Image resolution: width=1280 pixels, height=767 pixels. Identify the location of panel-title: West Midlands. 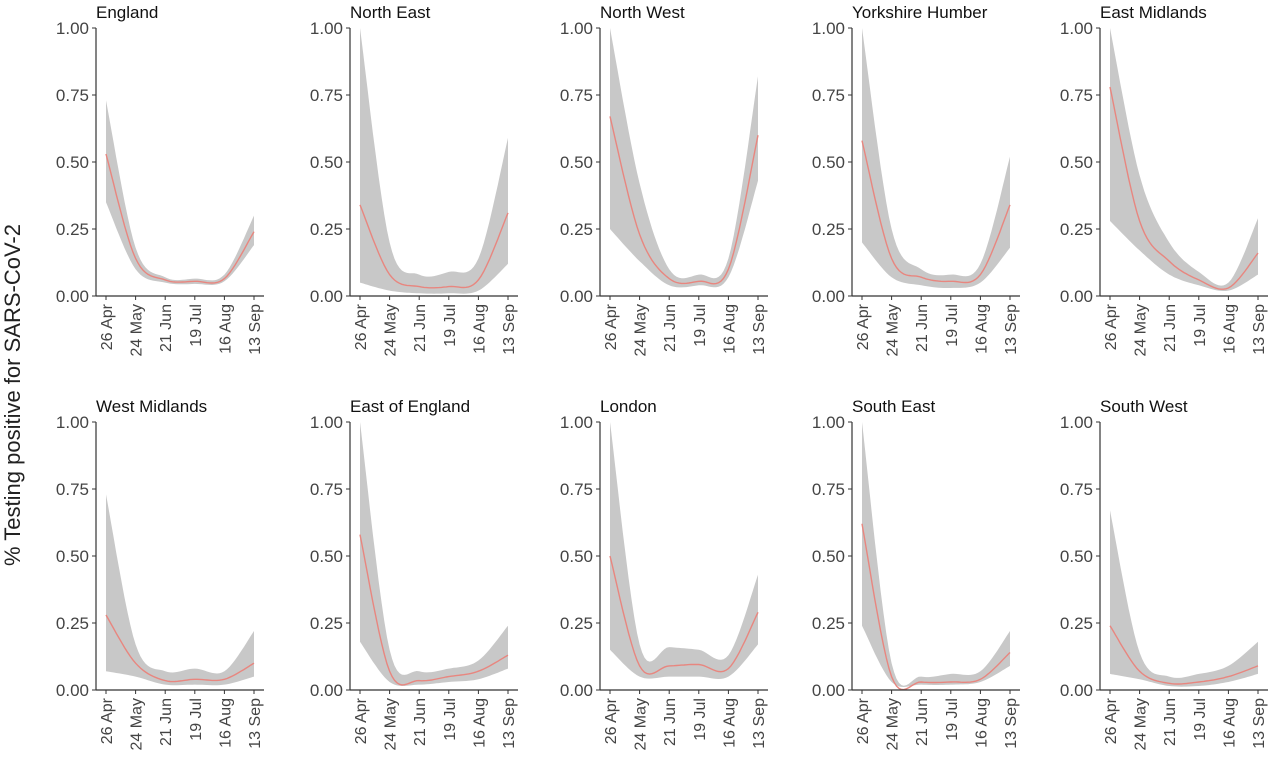
(151, 406).